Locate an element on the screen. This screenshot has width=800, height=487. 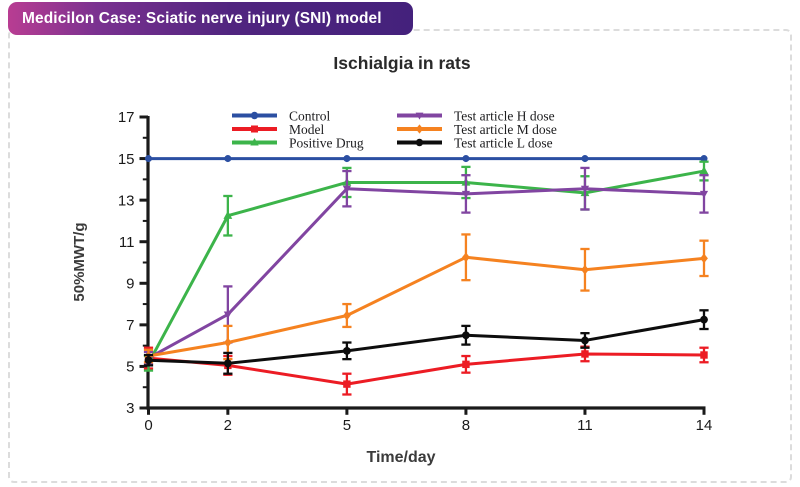
y-tick-label: 7 is located at coordinates (130, 325).